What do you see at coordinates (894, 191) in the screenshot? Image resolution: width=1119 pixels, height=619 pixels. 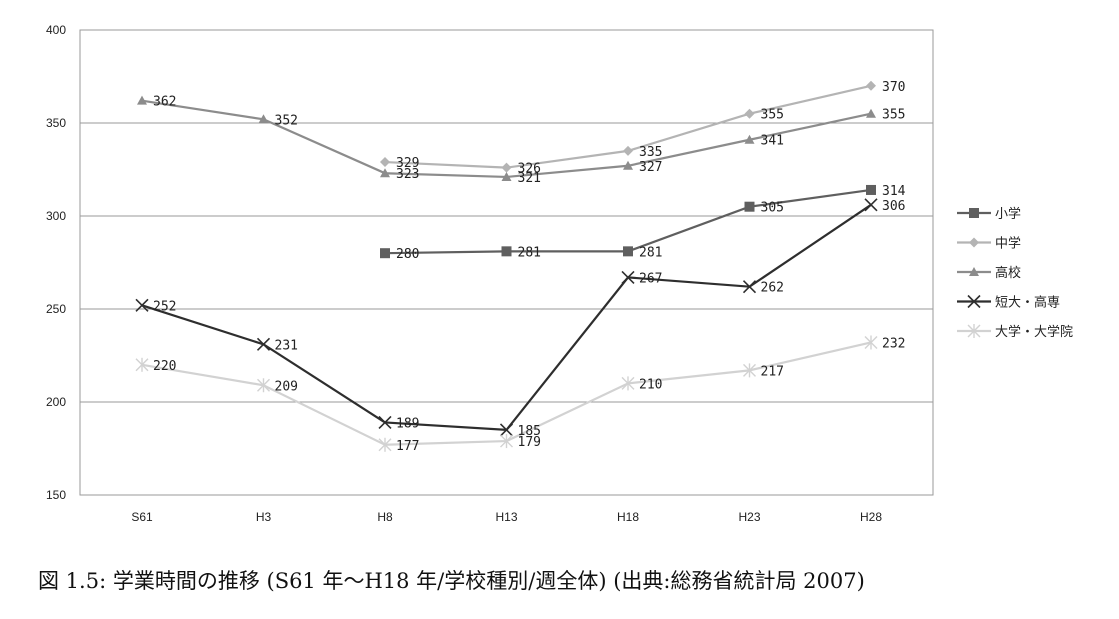 I see `data-label: 314` at bounding box center [894, 191].